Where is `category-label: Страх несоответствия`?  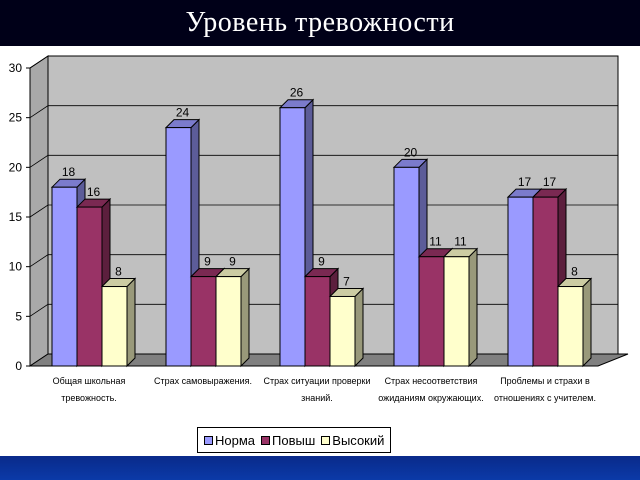 category-label: Страх несоответствия is located at coordinates (431, 381).